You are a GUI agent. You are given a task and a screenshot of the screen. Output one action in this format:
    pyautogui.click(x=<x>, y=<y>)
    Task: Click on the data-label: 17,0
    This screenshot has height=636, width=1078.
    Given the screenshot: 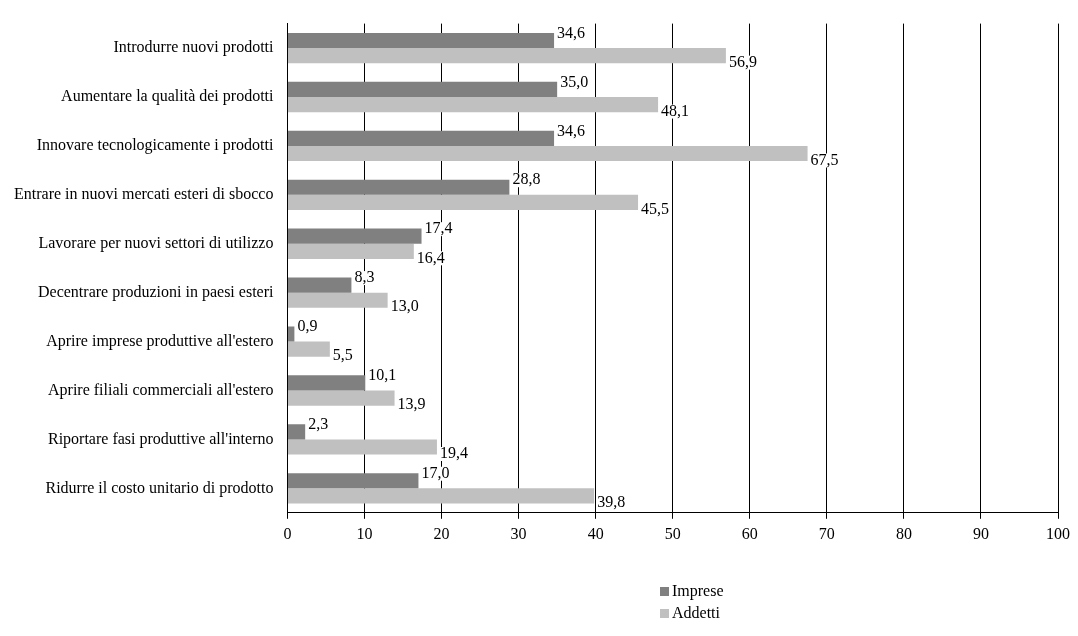 What is the action you would take?
    pyautogui.click(x=435, y=472)
    